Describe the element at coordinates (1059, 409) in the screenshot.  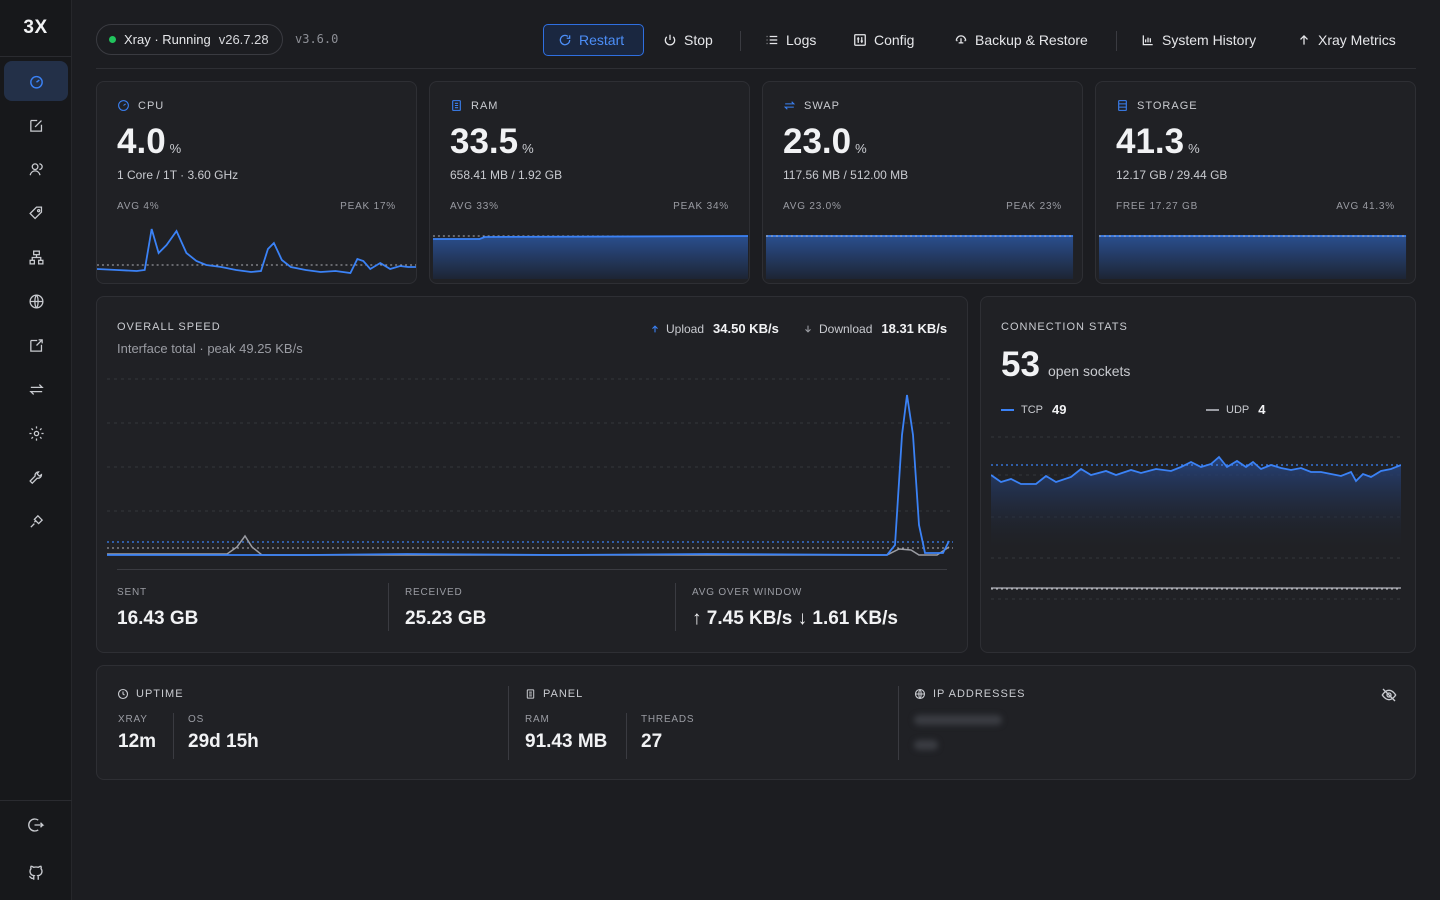
I see `tcp-value: 49` at that location.